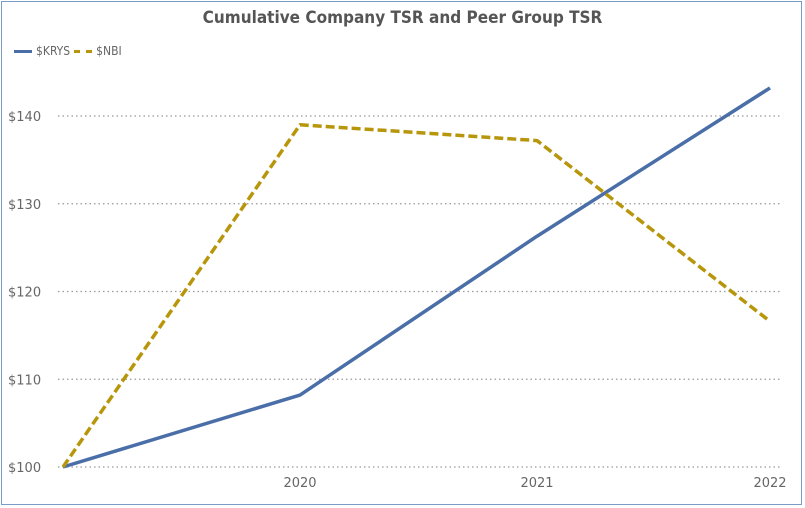 Image resolution: width=805 pixels, height=508 pixels. I want to click on y-tick-label: $140, so click(24, 117).